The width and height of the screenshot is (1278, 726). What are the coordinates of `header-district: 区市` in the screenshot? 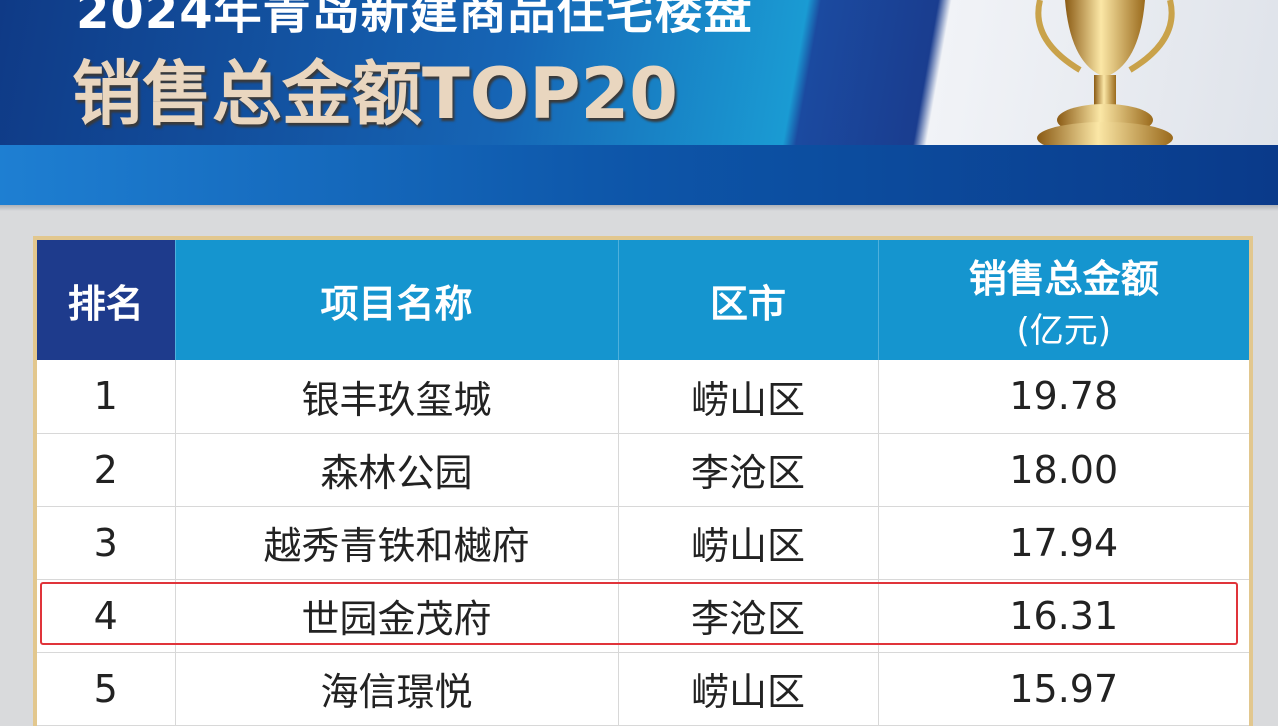 It's located at (748, 299).